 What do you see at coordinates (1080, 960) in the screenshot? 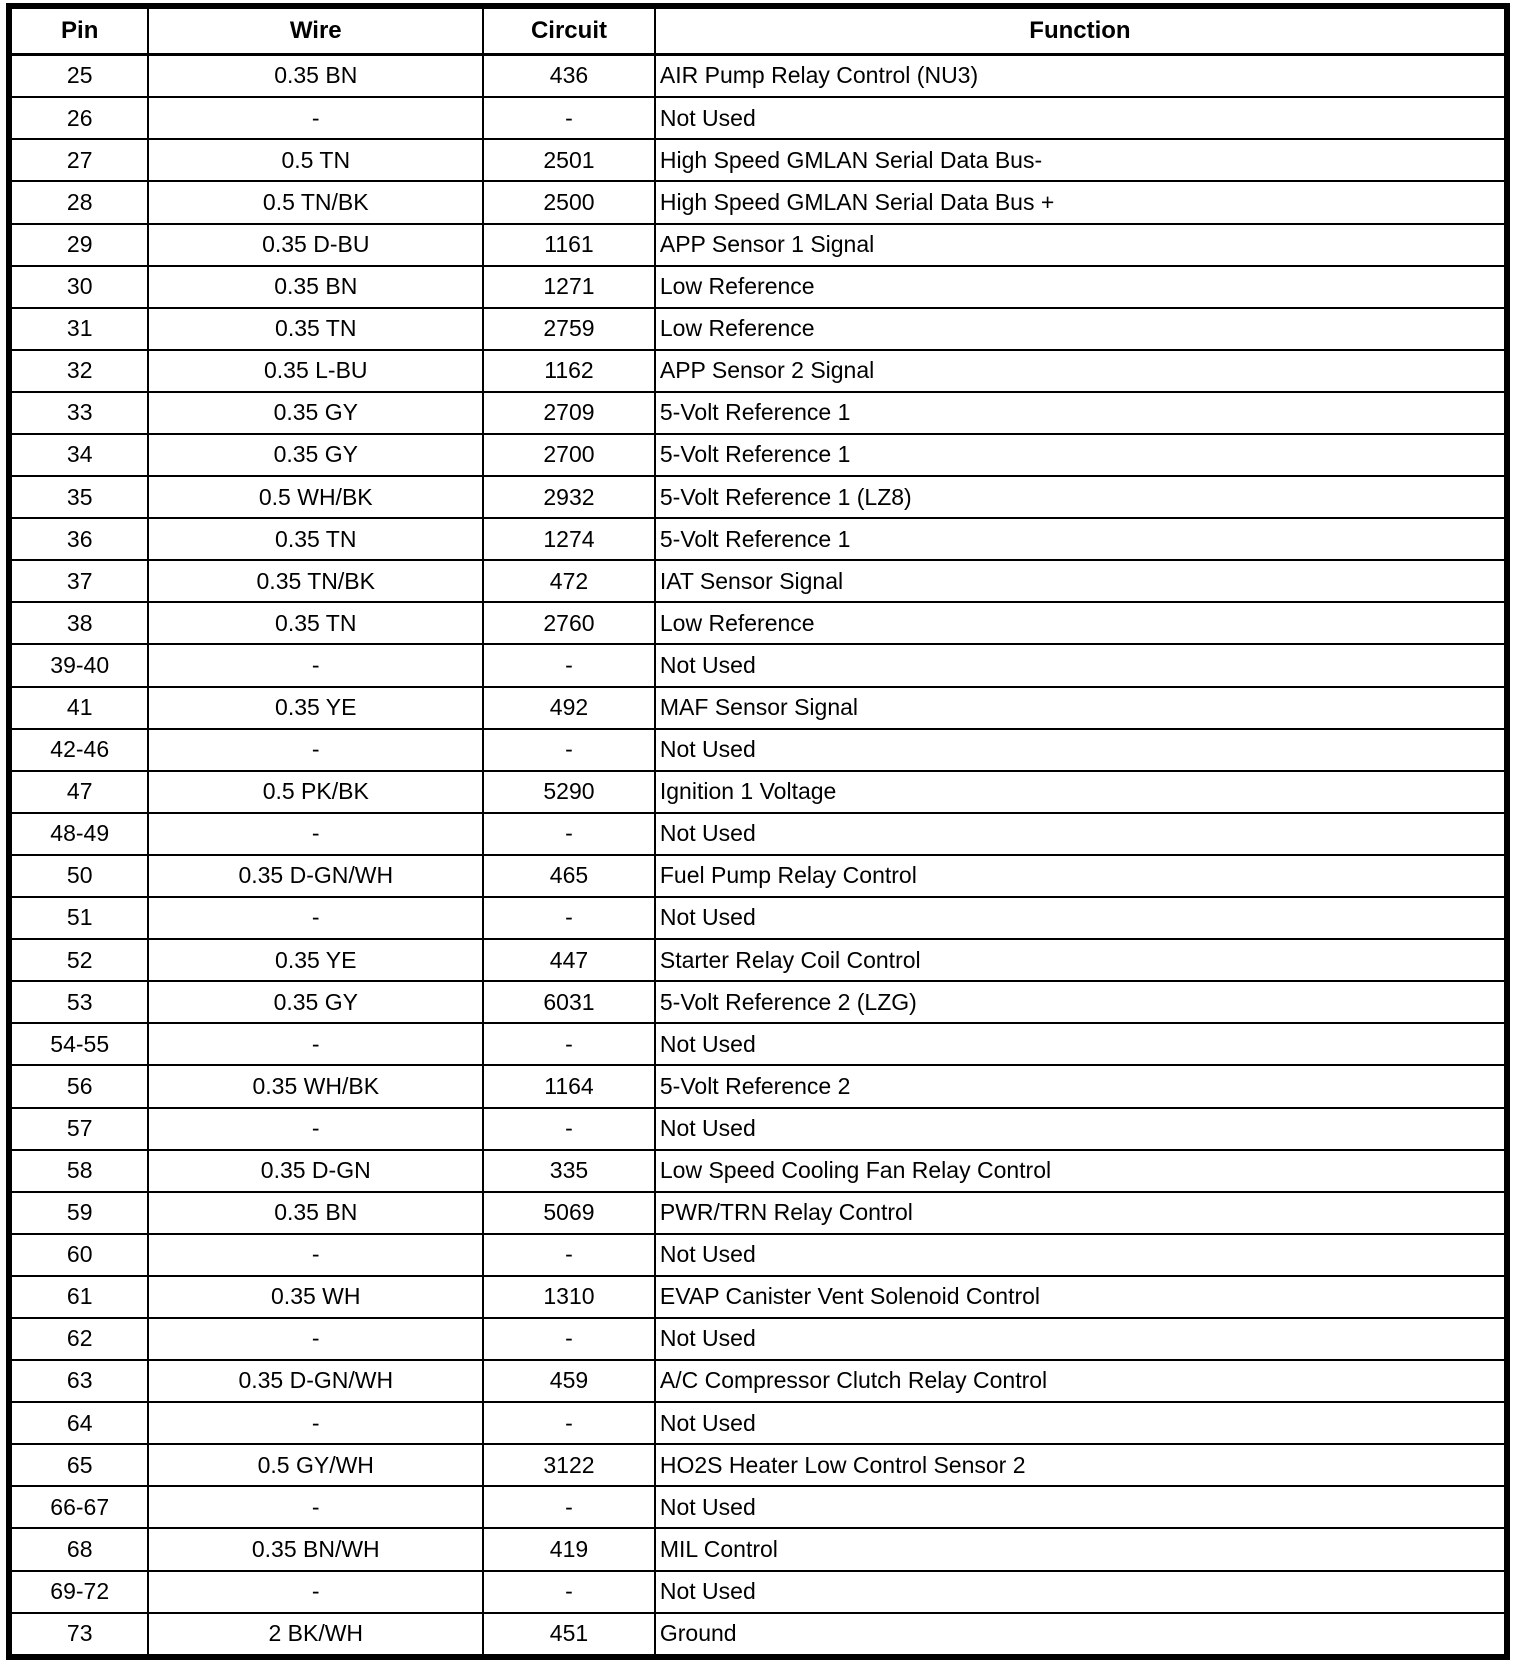
I see `function-cell: Starter Relay Coil Control` at bounding box center [1080, 960].